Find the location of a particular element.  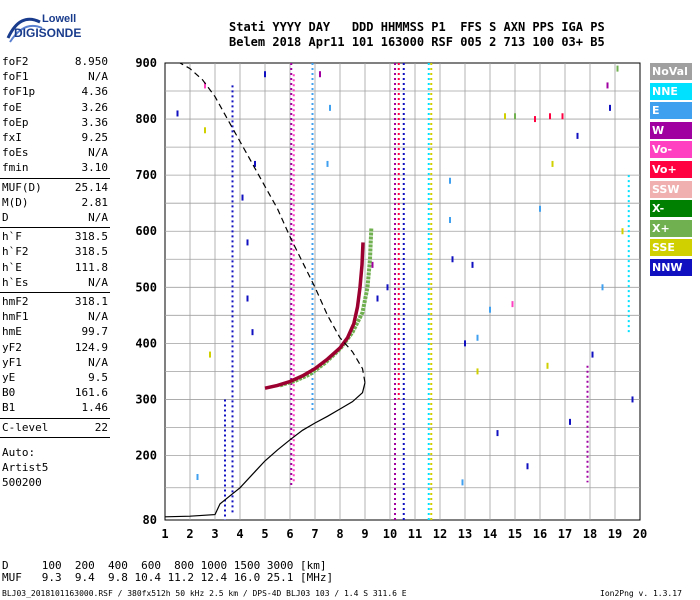

y-tick-label: 400 is located at coordinates (146, 343).